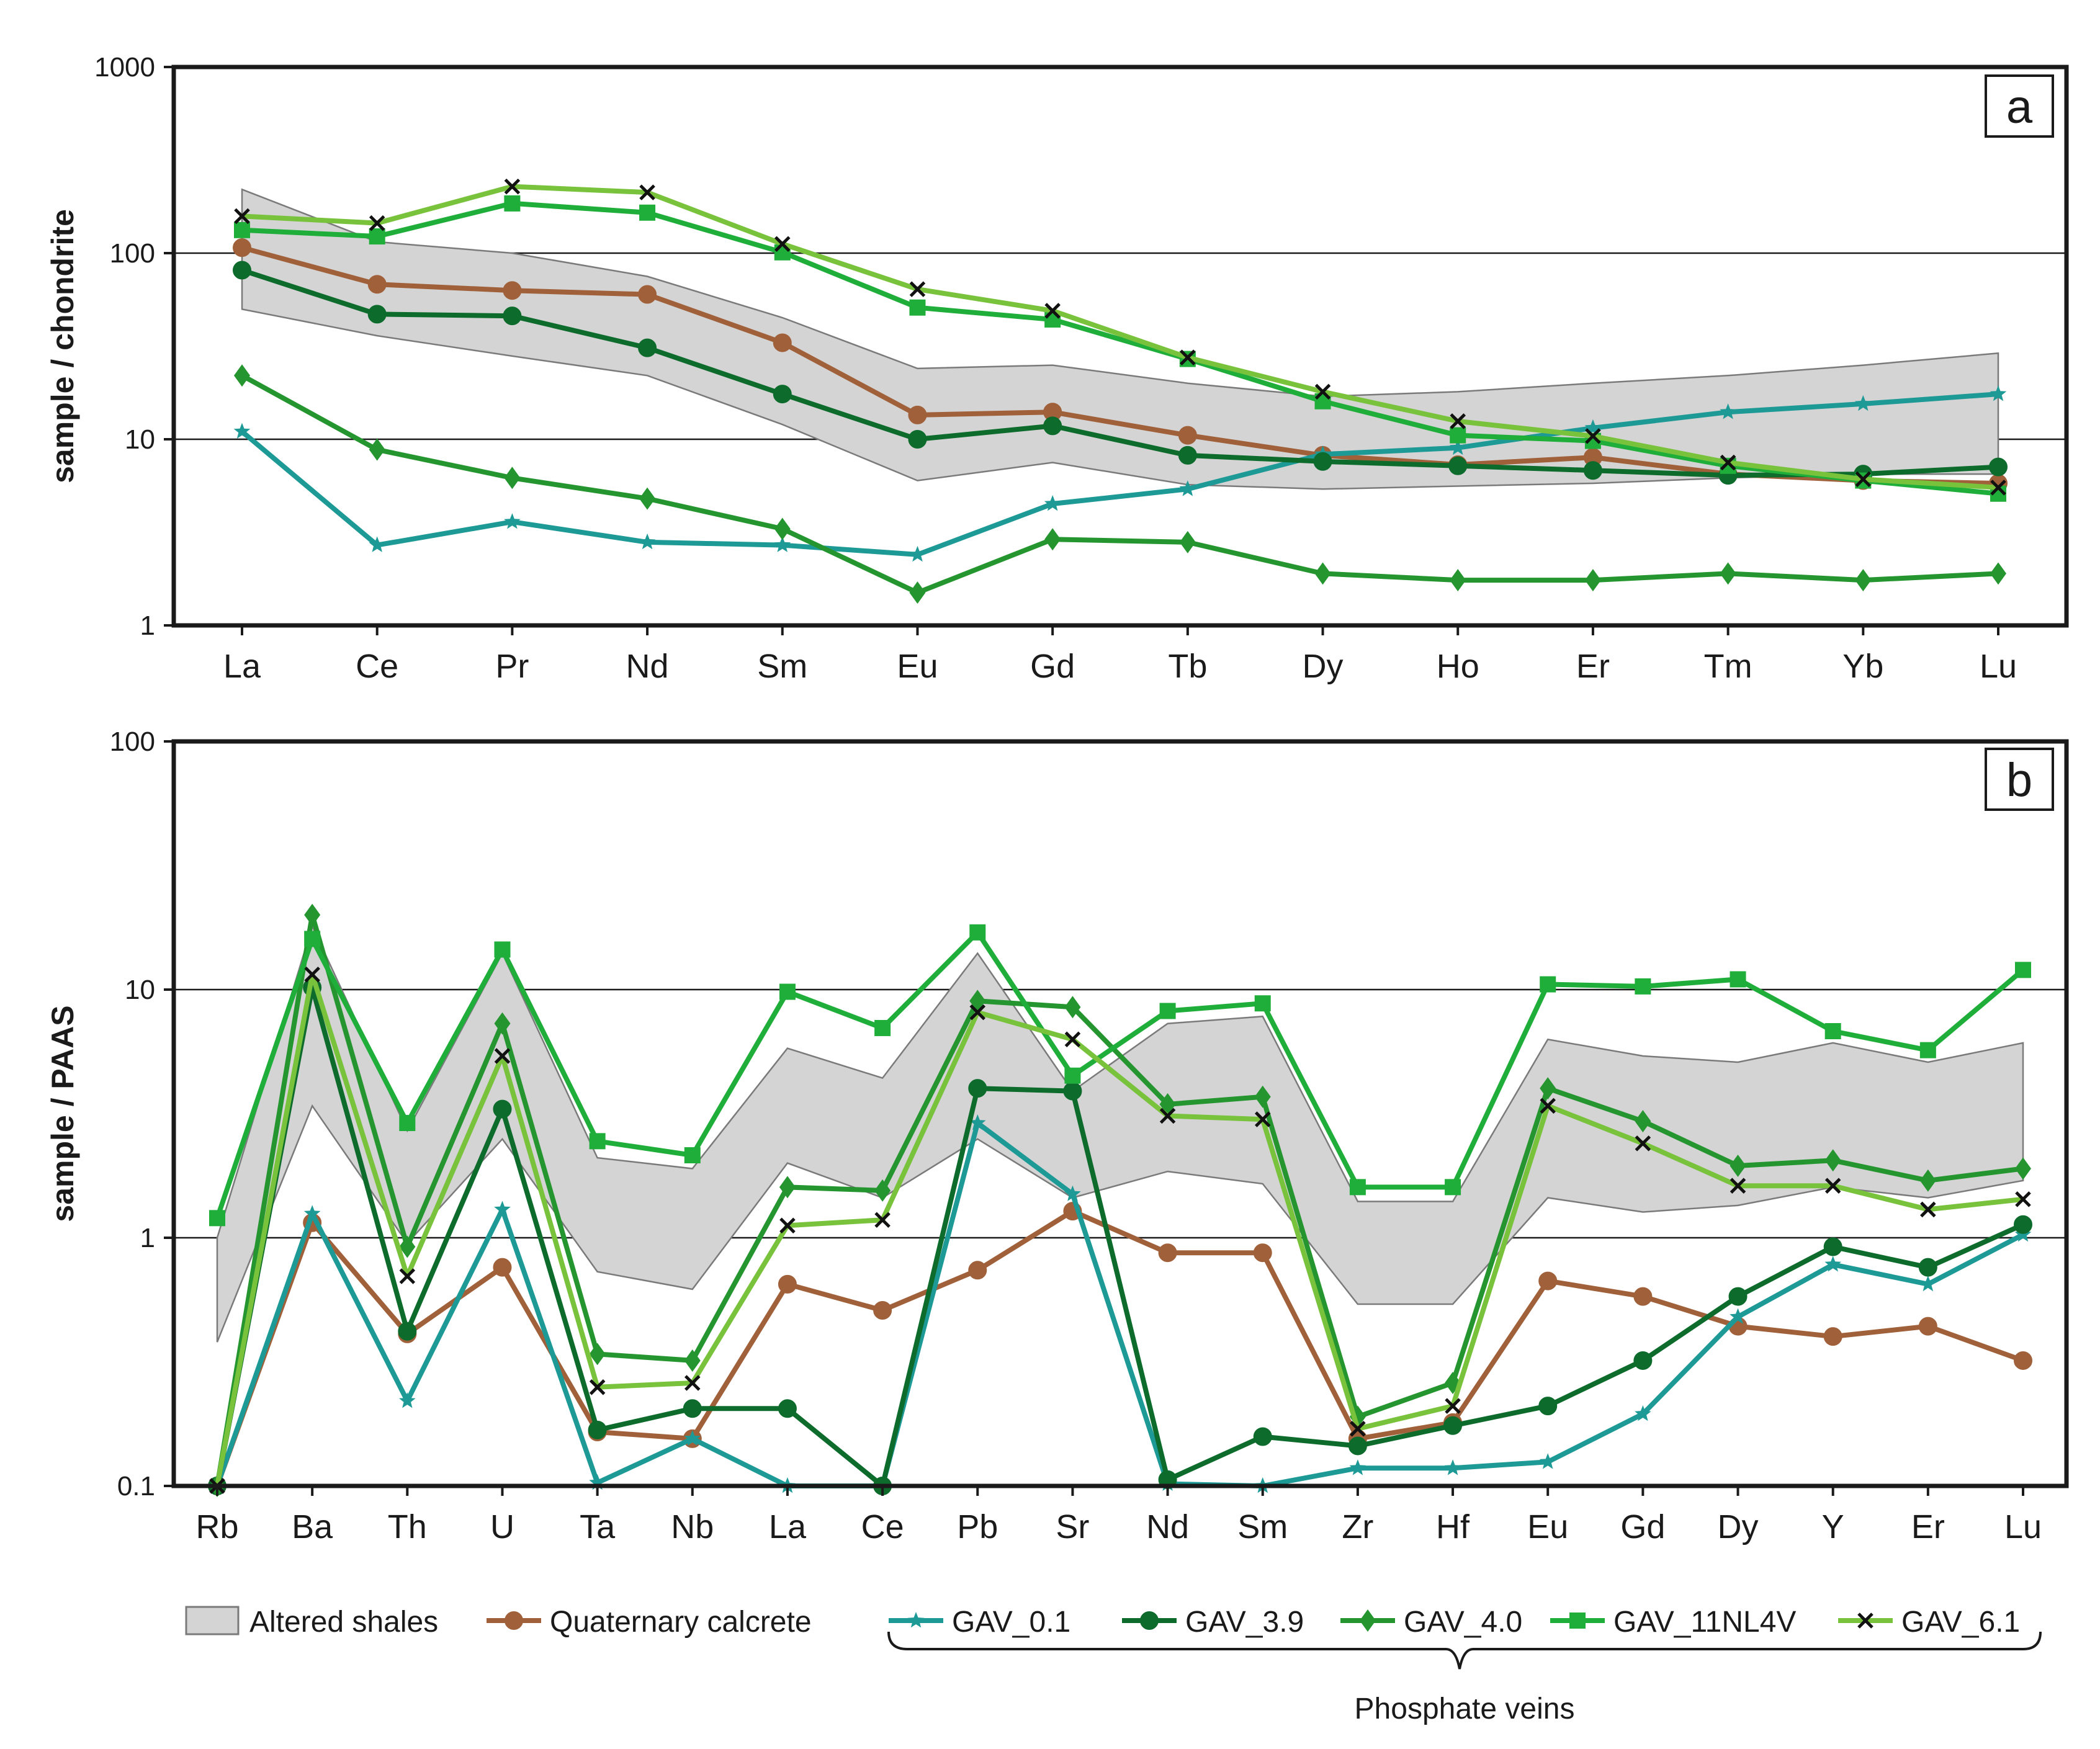  Describe the element at coordinates (1929, 1622) in the screenshot. I see `legend-item-gav-6-1: GAV_6.1` at that location.